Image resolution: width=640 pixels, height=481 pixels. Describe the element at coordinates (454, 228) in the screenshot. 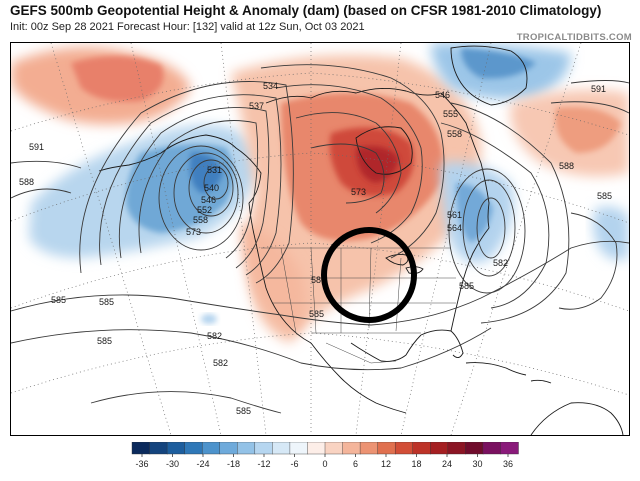

I see `contour-label: 564` at that location.